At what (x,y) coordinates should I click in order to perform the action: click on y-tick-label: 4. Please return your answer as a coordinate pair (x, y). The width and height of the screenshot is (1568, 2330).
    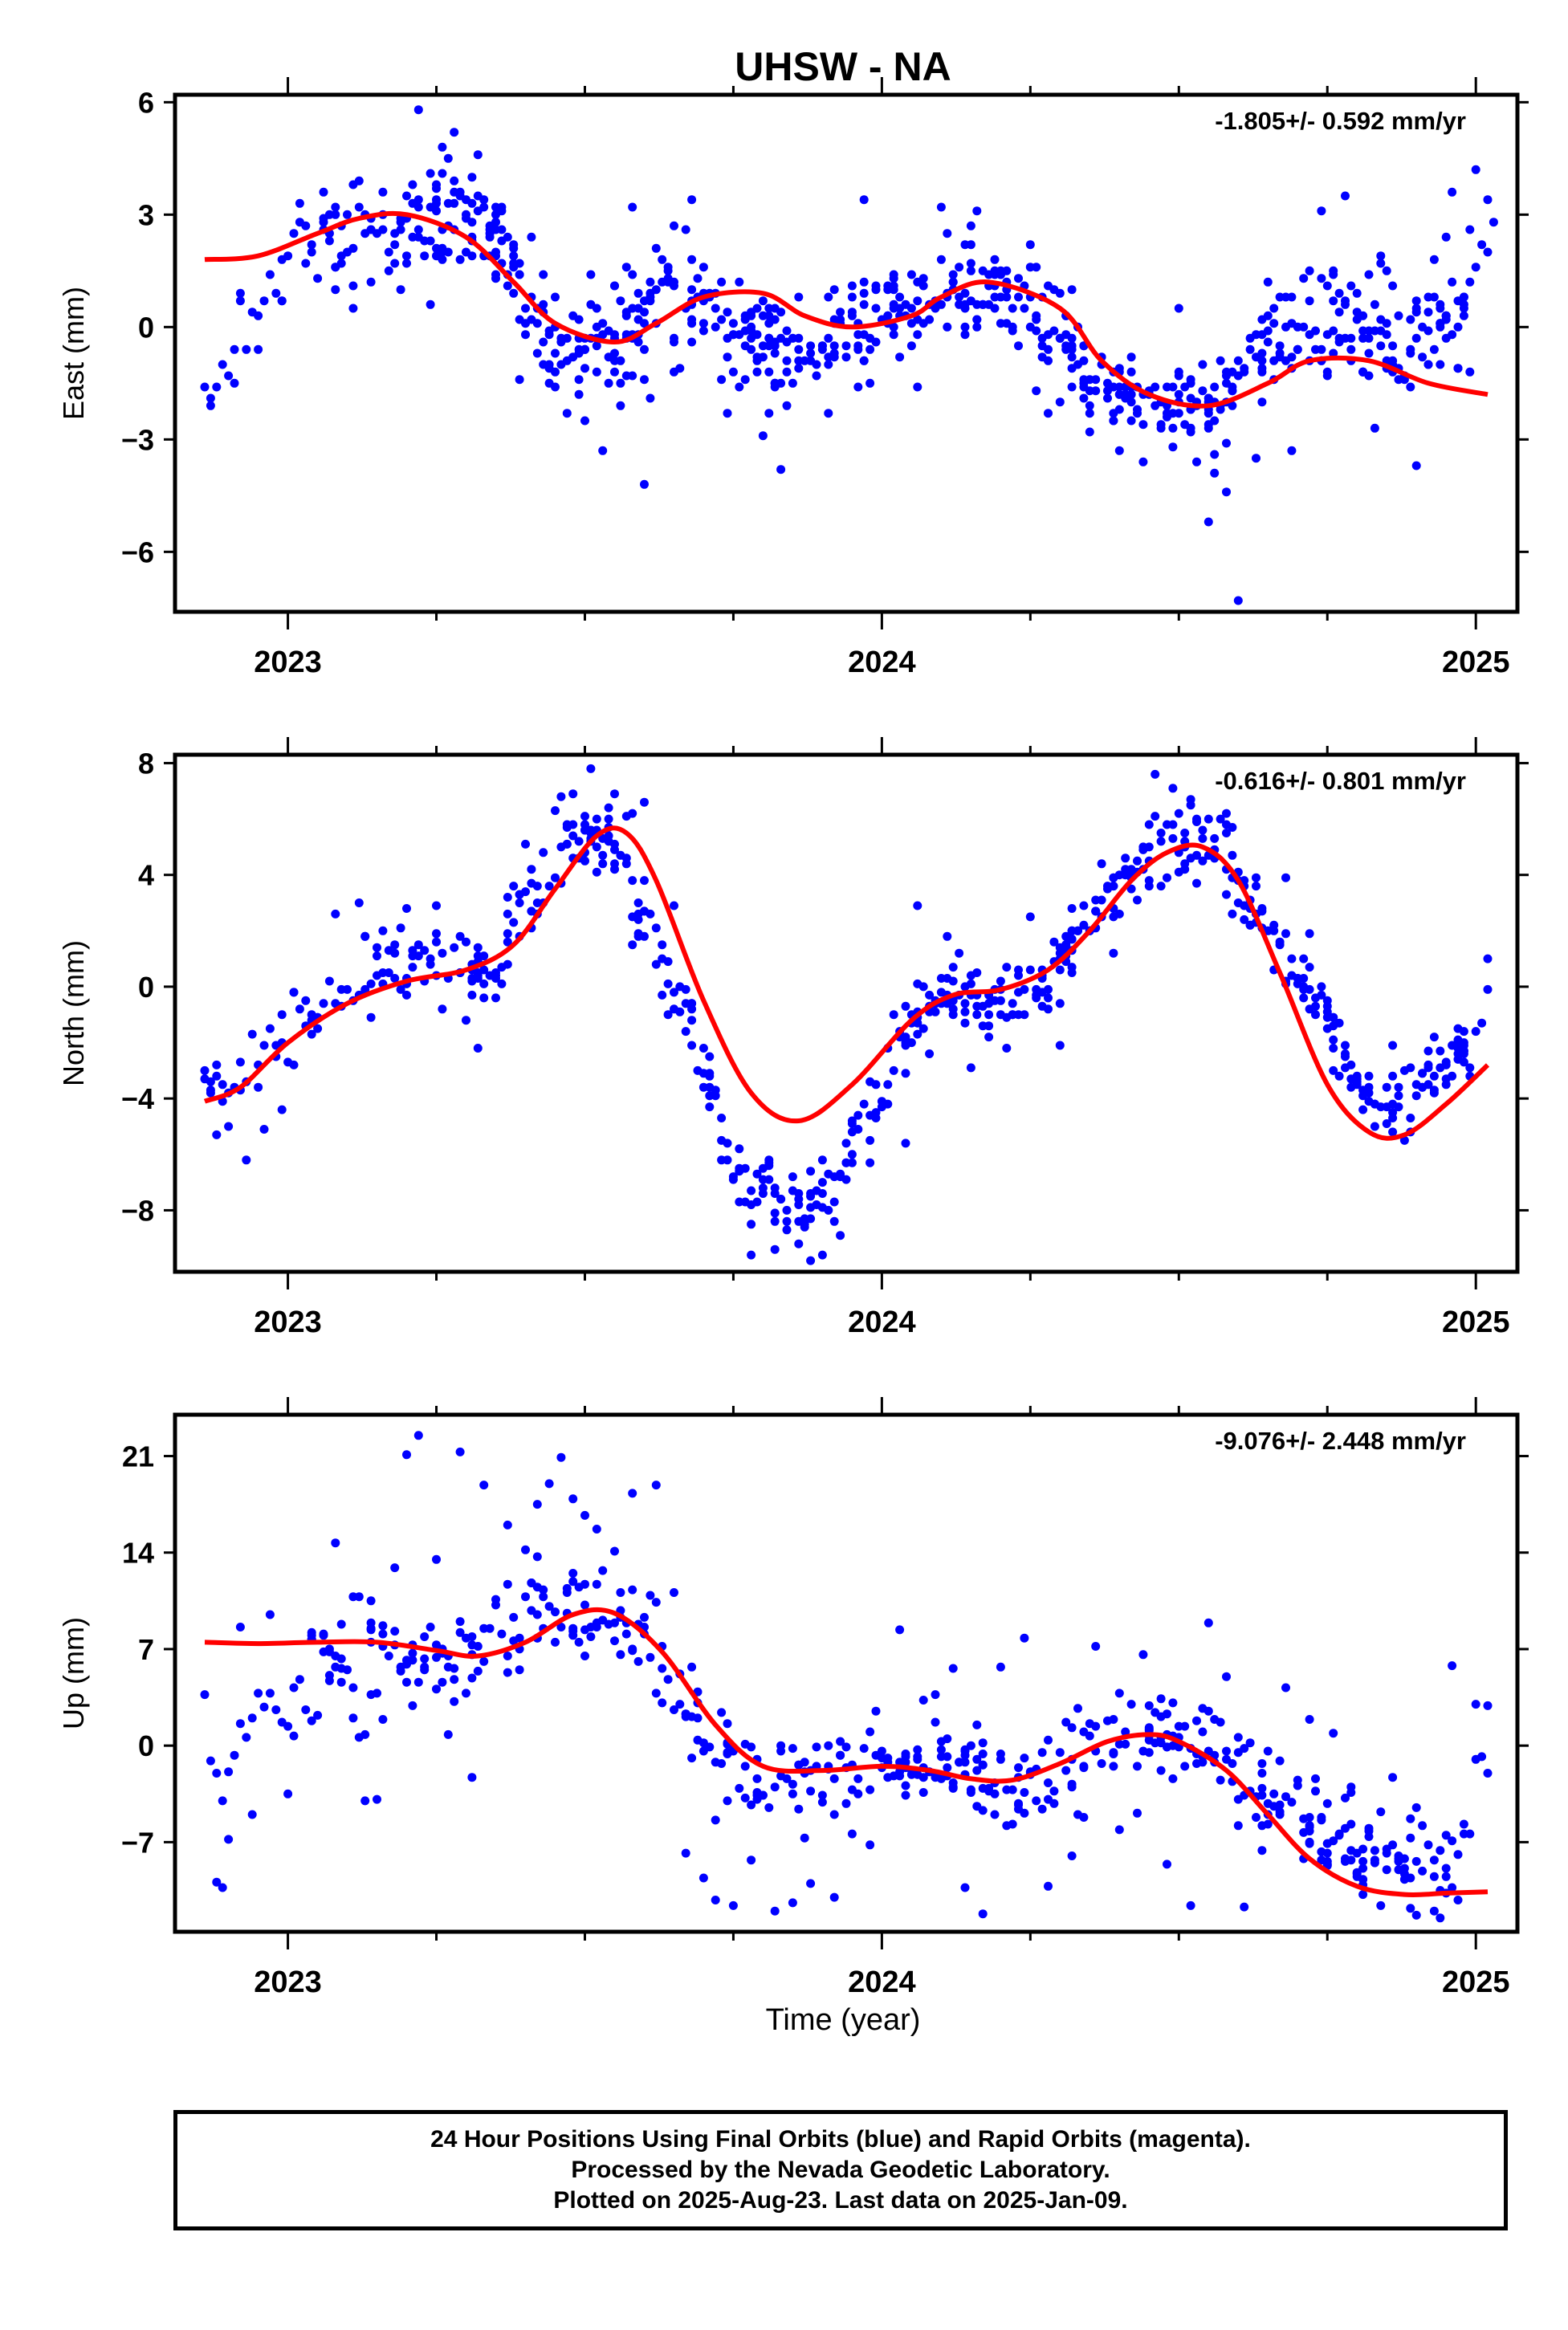
    Looking at the image, I should click on (146, 875).